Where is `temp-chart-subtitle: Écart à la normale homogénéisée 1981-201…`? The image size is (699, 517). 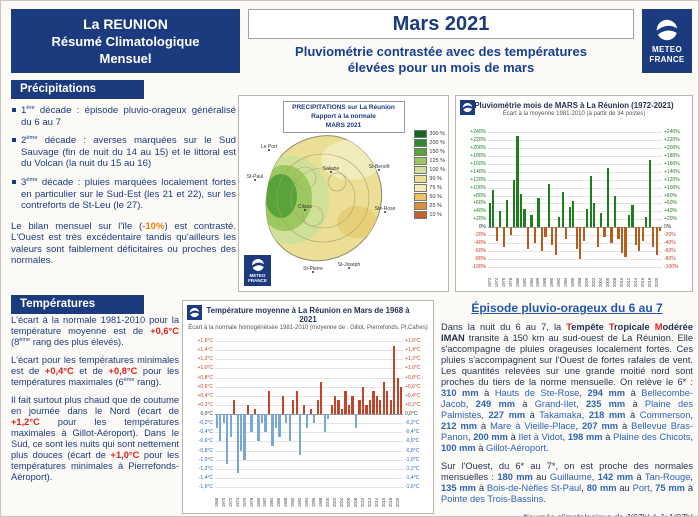
temp-chart-subtitle: Écart à la normale homogénéisée 1981-201… is located at coordinates (308, 328).